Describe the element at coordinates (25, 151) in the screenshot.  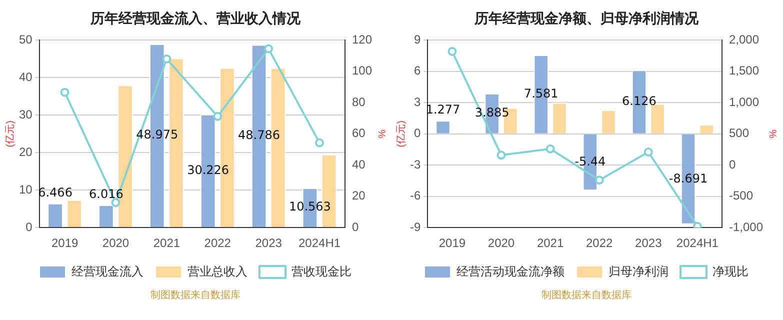
I see `y-tick-label: 20` at that location.